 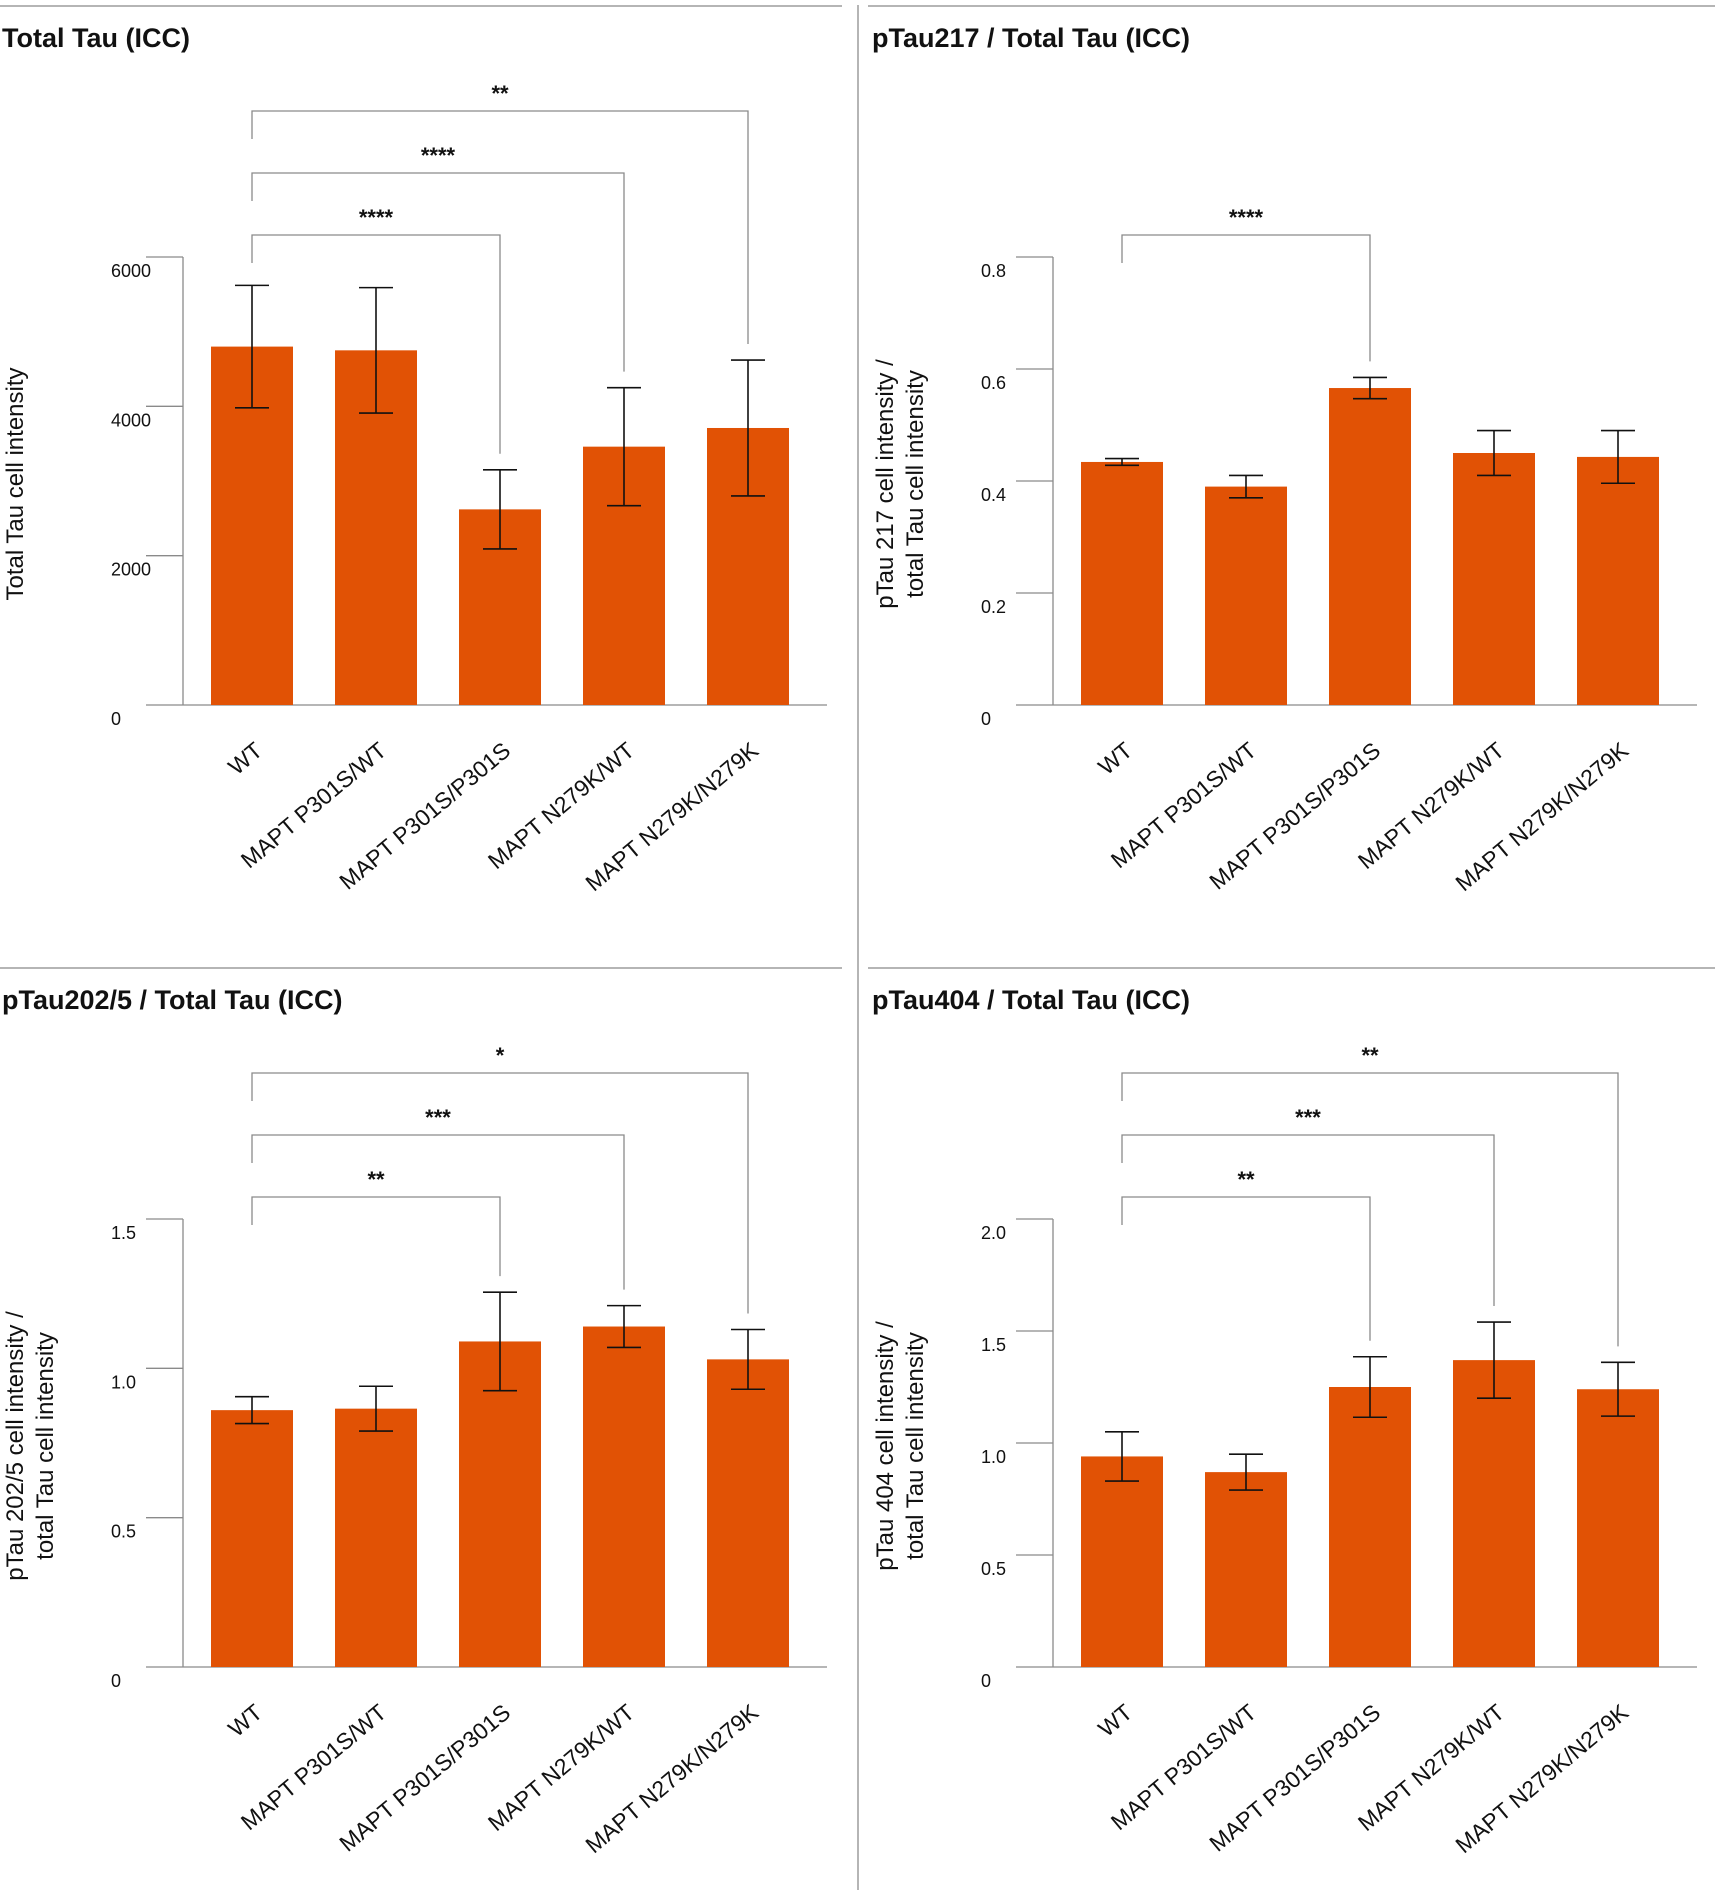 What do you see at coordinates (993, 1233) in the screenshot?
I see `y-tick-label: 2.0` at bounding box center [993, 1233].